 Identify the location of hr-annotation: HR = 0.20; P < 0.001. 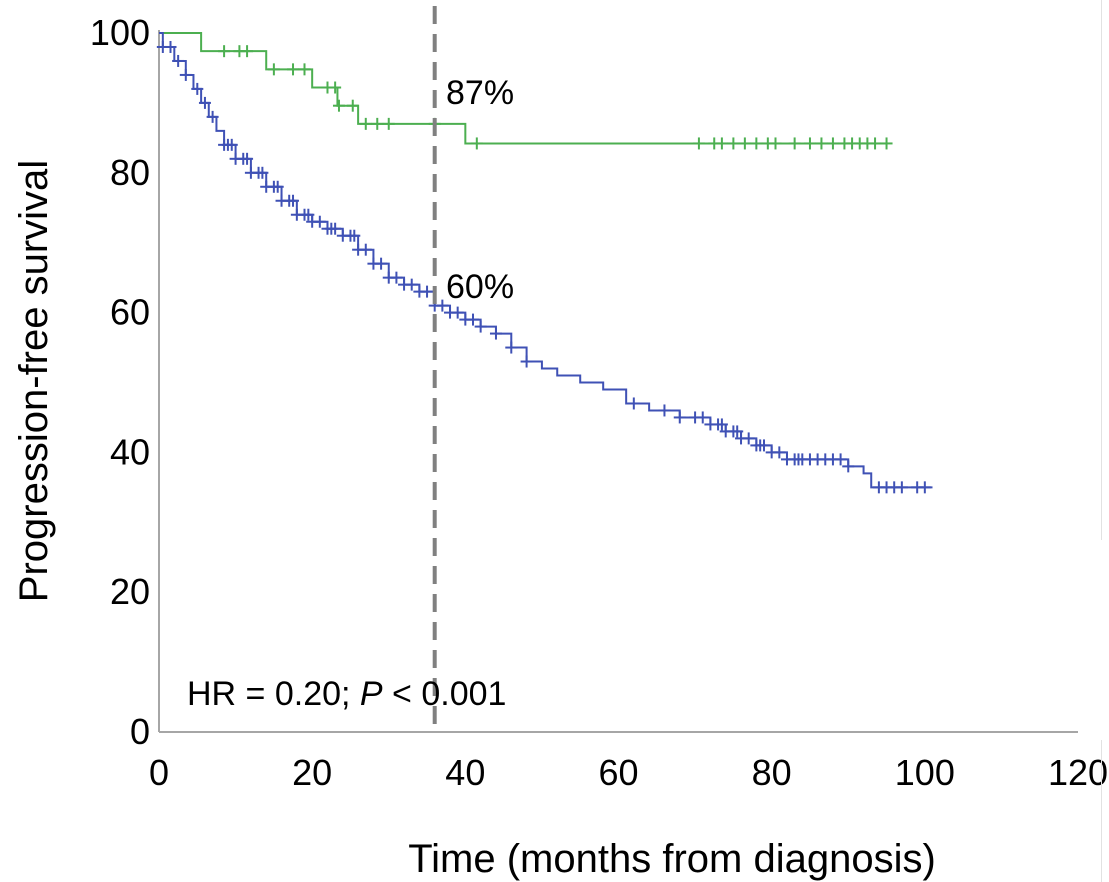
(346, 694).